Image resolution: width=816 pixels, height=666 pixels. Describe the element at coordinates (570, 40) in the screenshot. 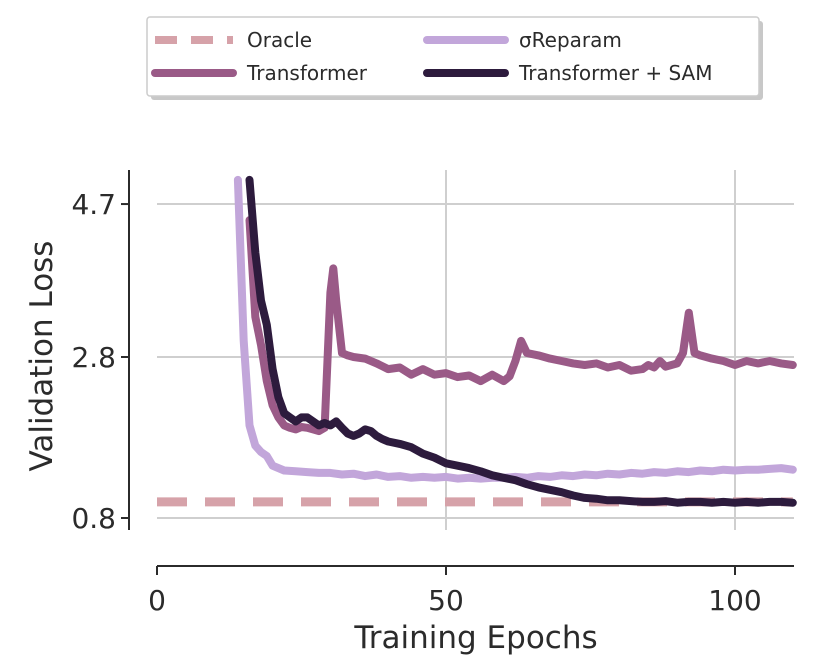

I see `legend-label: σReparam` at that location.